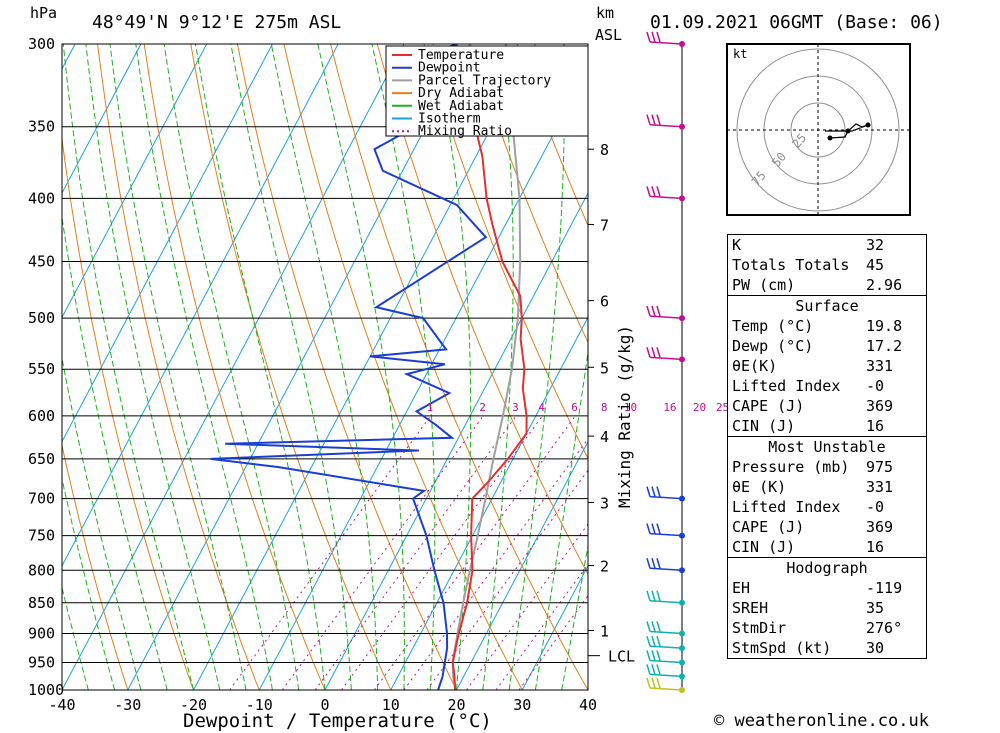 This screenshot has height=733, width=1000. What do you see at coordinates (608, 35) in the screenshot?
I see `asl-label: ASL` at bounding box center [608, 35].